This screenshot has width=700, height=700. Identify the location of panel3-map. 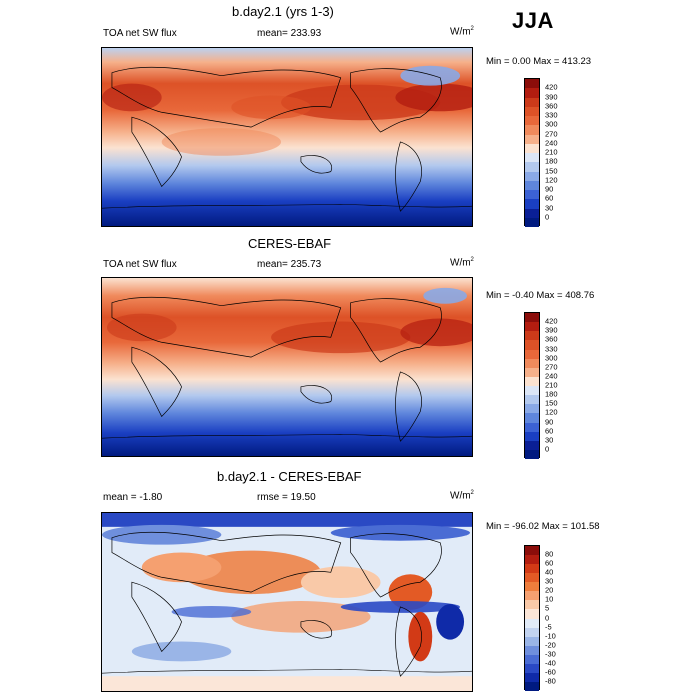
(287, 602).